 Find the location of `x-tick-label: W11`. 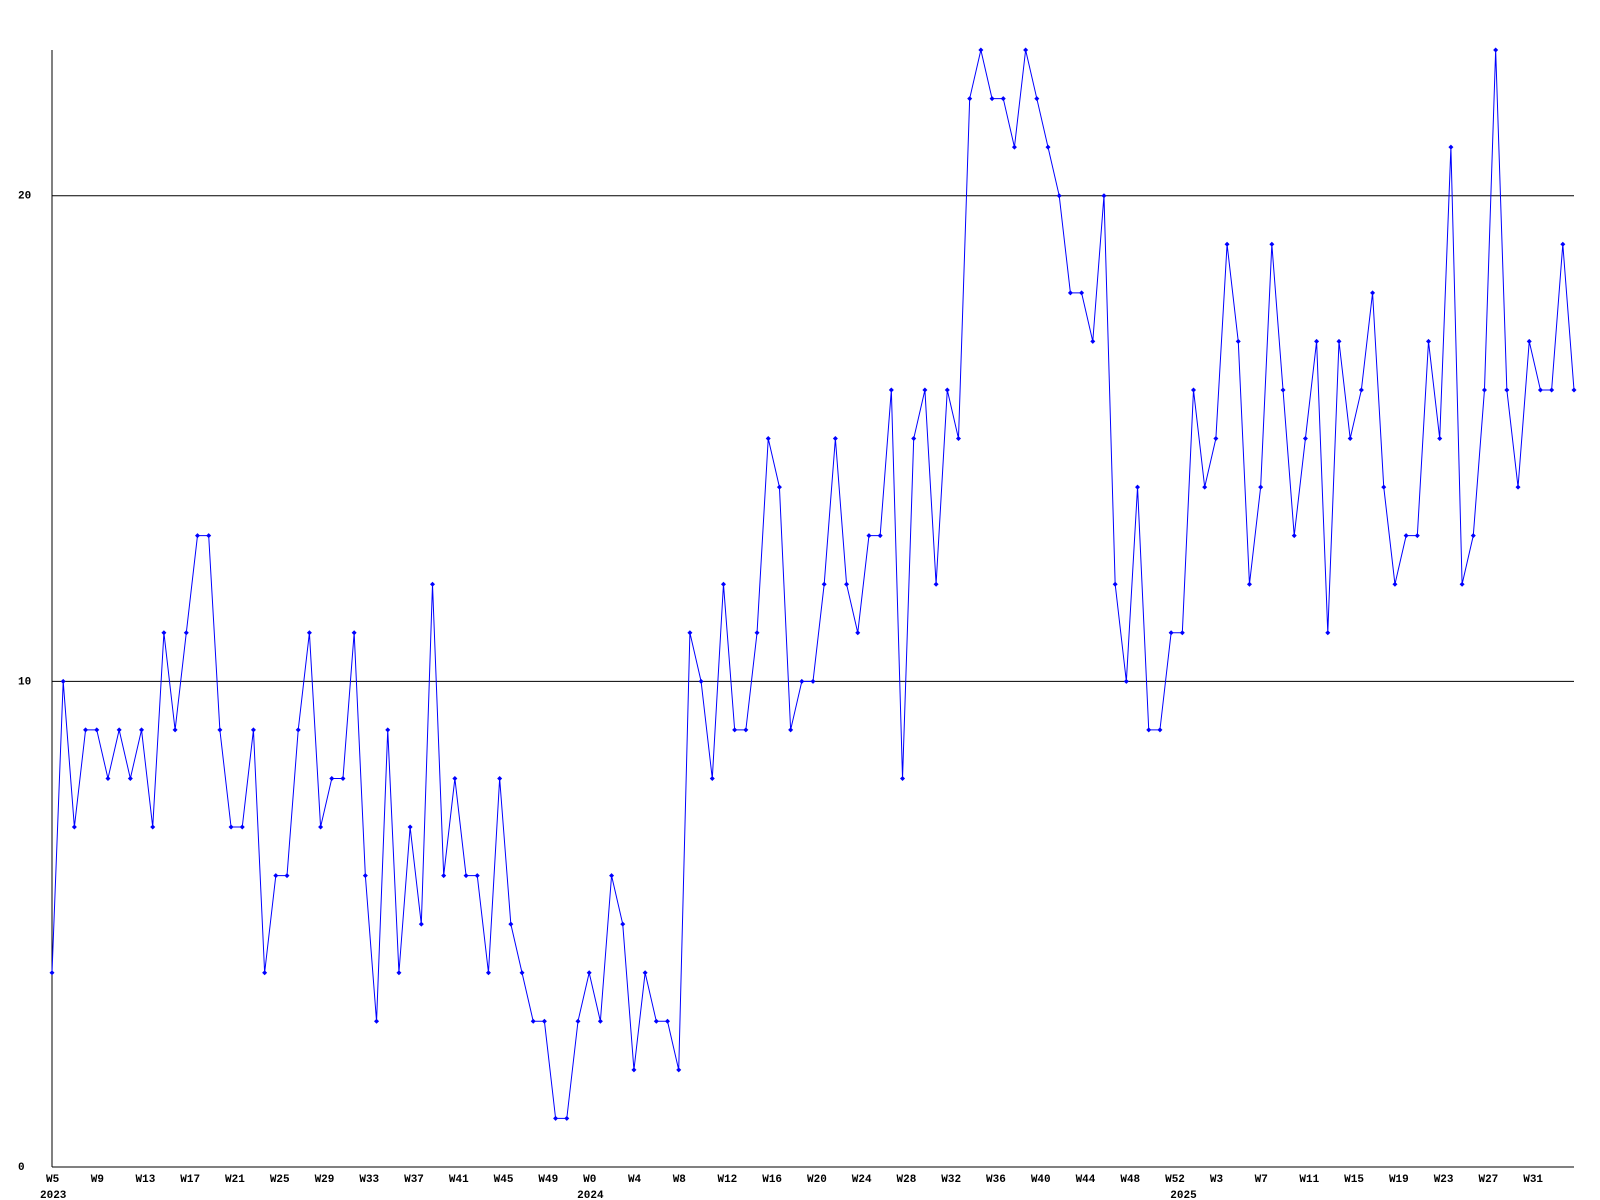

x-tick-label: W11 is located at coordinates (1309, 1180).